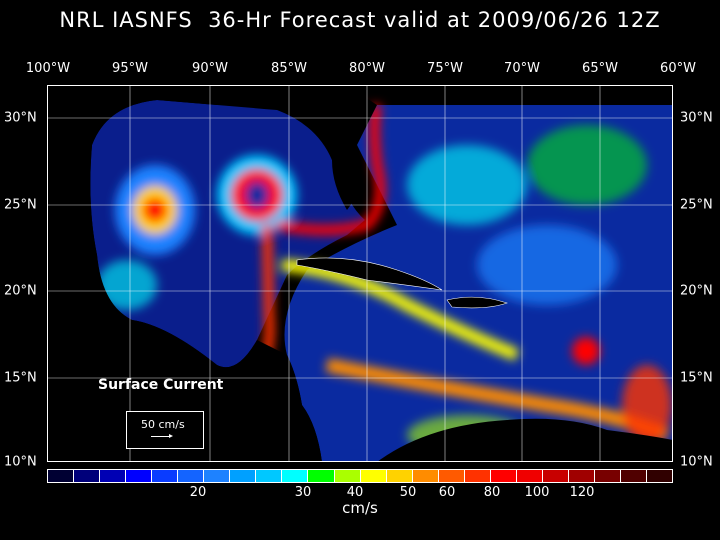  What do you see at coordinates (696, 118) in the screenshot?
I see `lat-label-right: 30°N` at bounding box center [696, 118].